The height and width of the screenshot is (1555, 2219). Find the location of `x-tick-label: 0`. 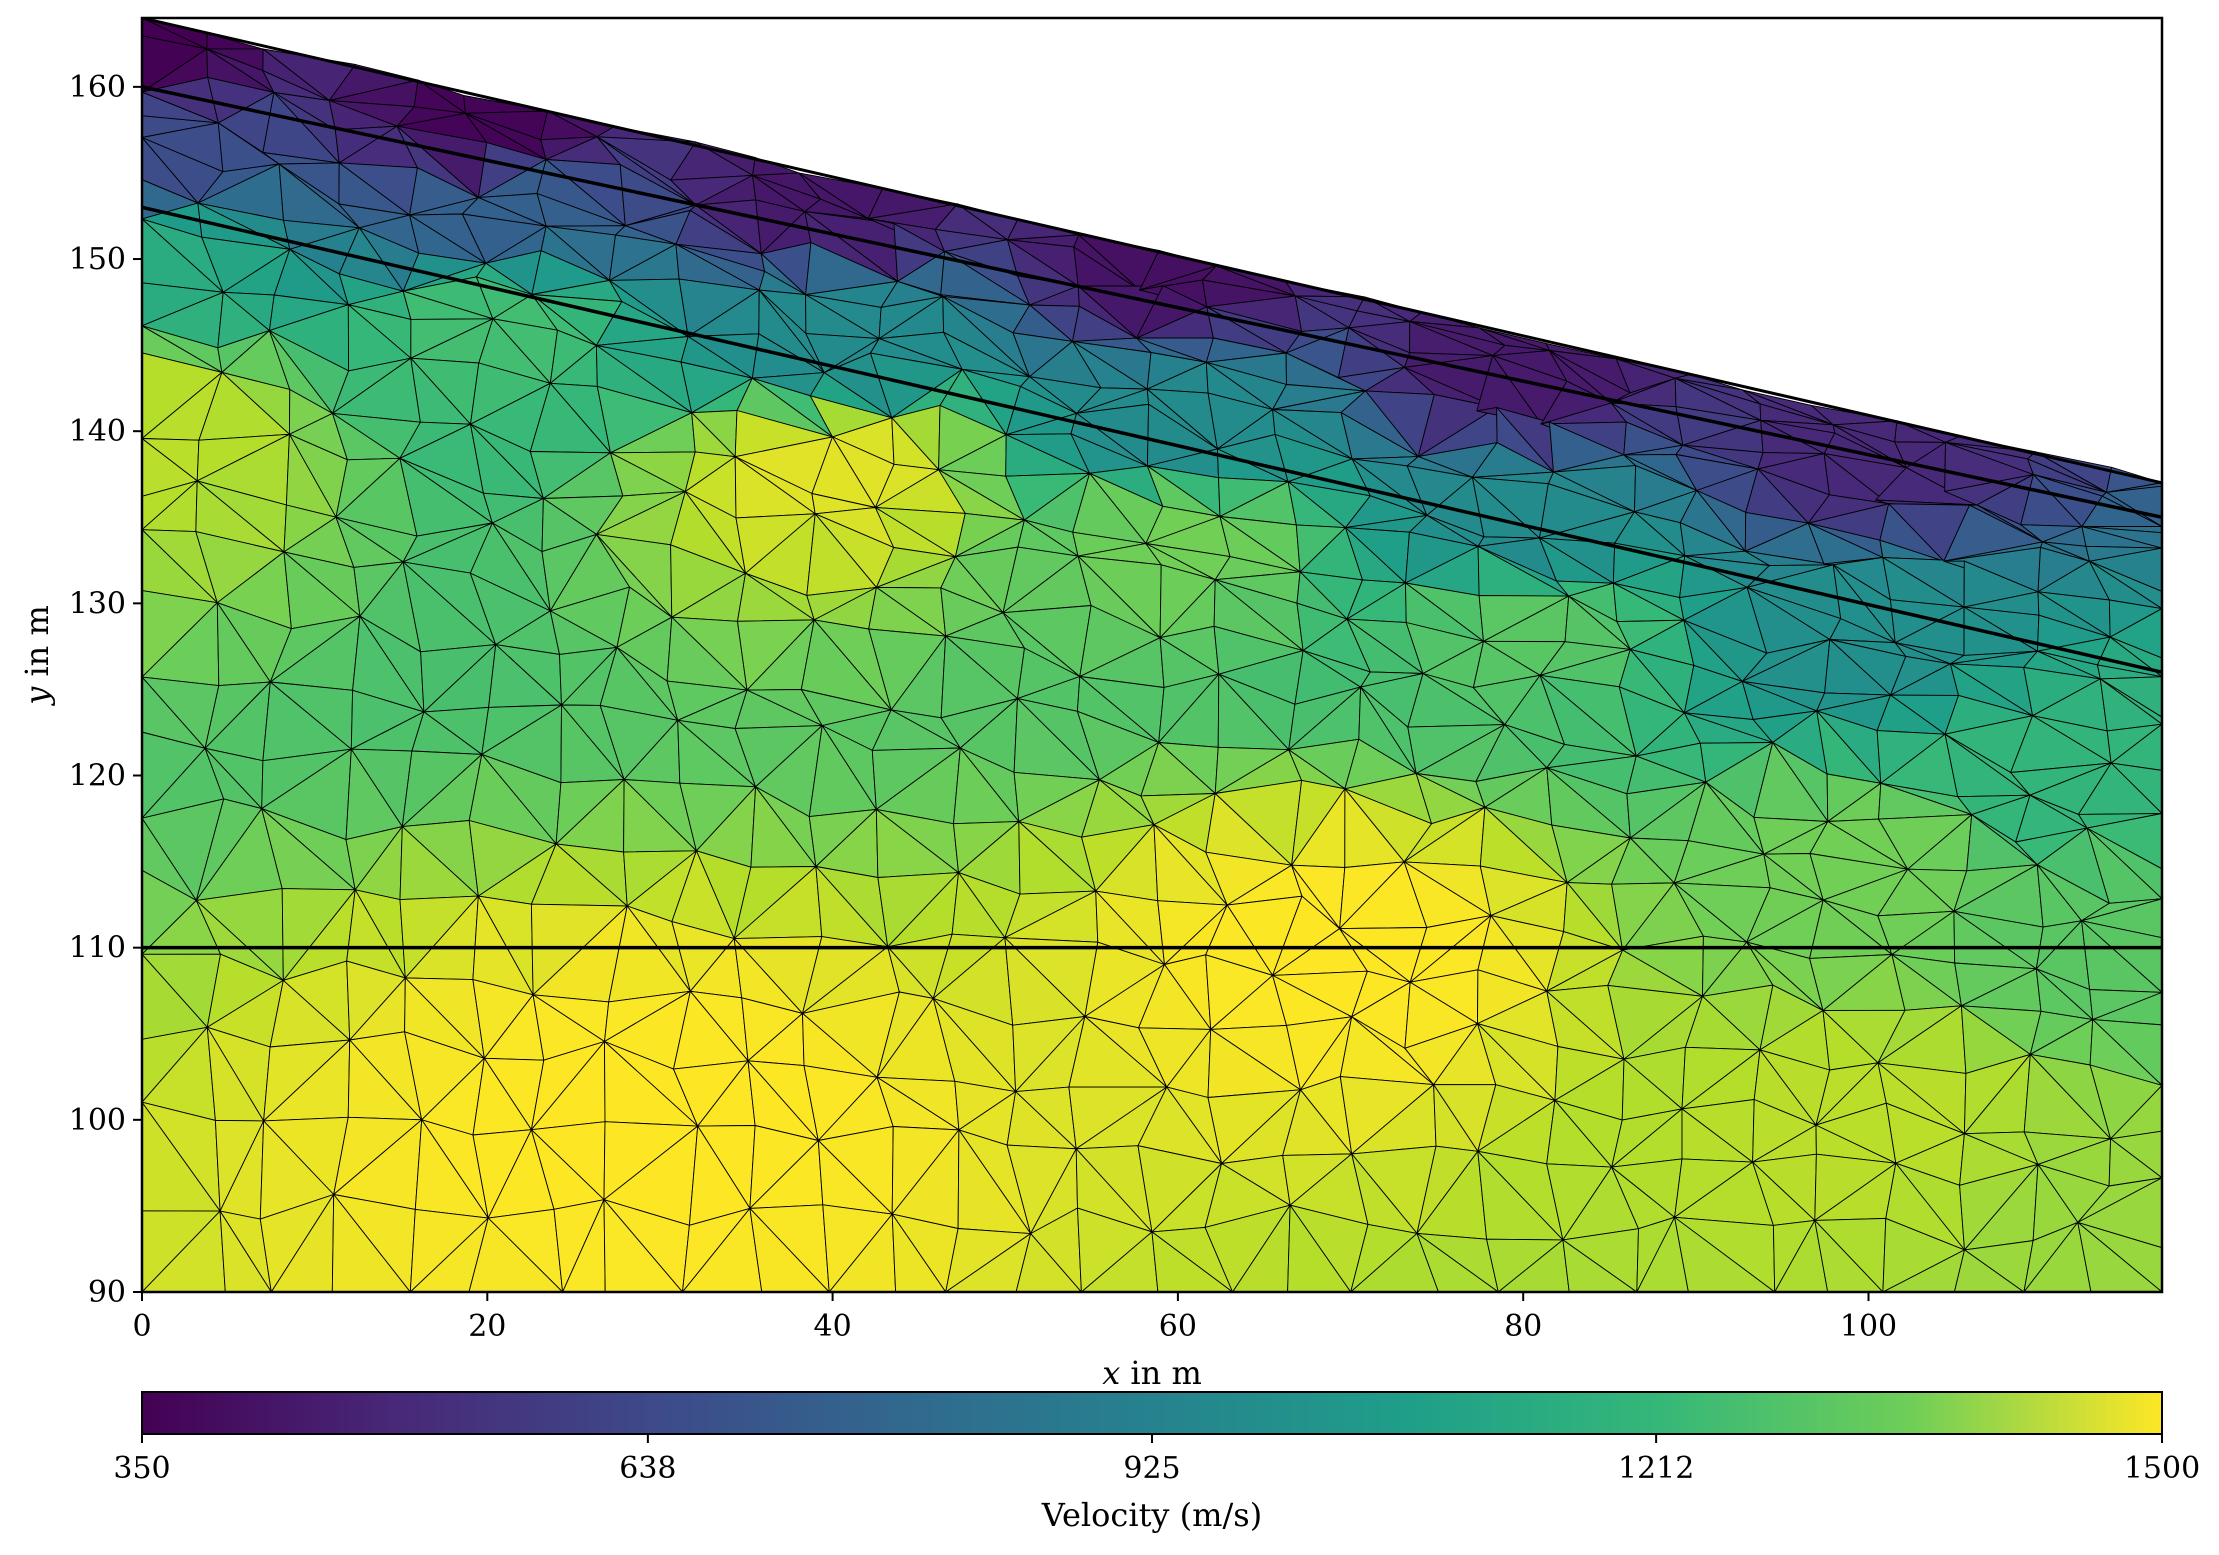

x-tick-label: 0 is located at coordinates (141, 1326).